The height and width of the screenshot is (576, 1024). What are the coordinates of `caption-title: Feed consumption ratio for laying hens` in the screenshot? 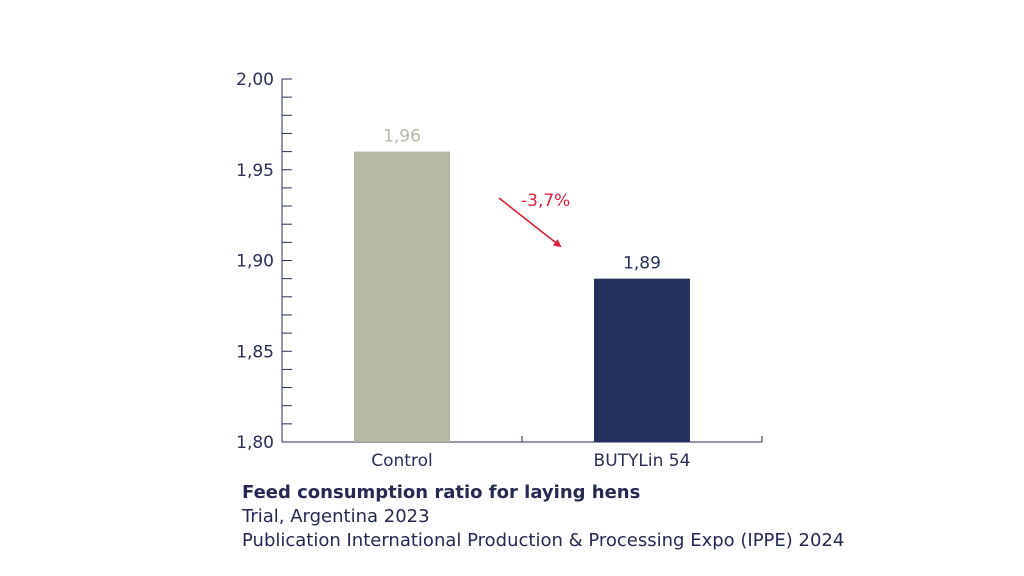 It's located at (441, 492).